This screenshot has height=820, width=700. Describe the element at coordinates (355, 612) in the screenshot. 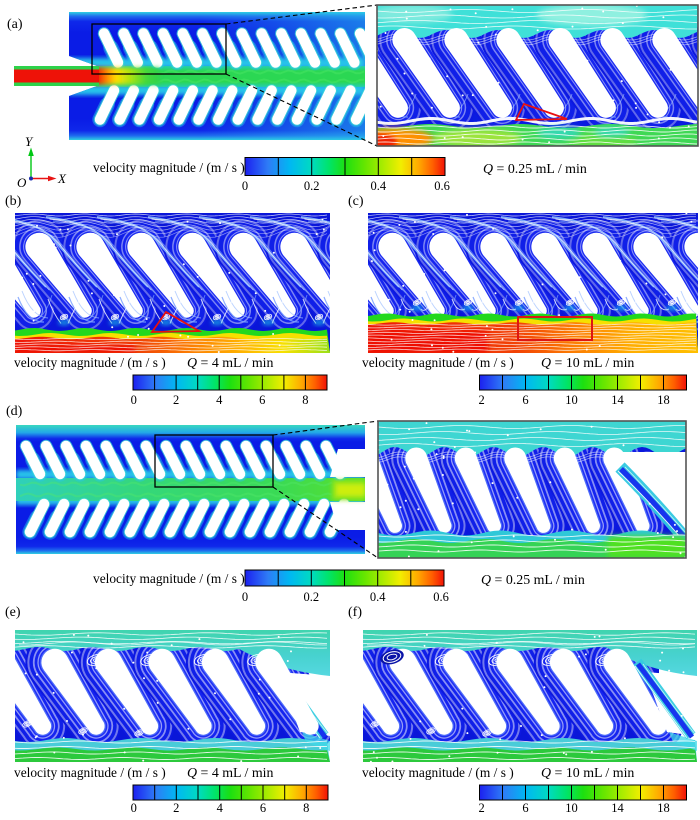

I see `svg-text: (f)` at that location.